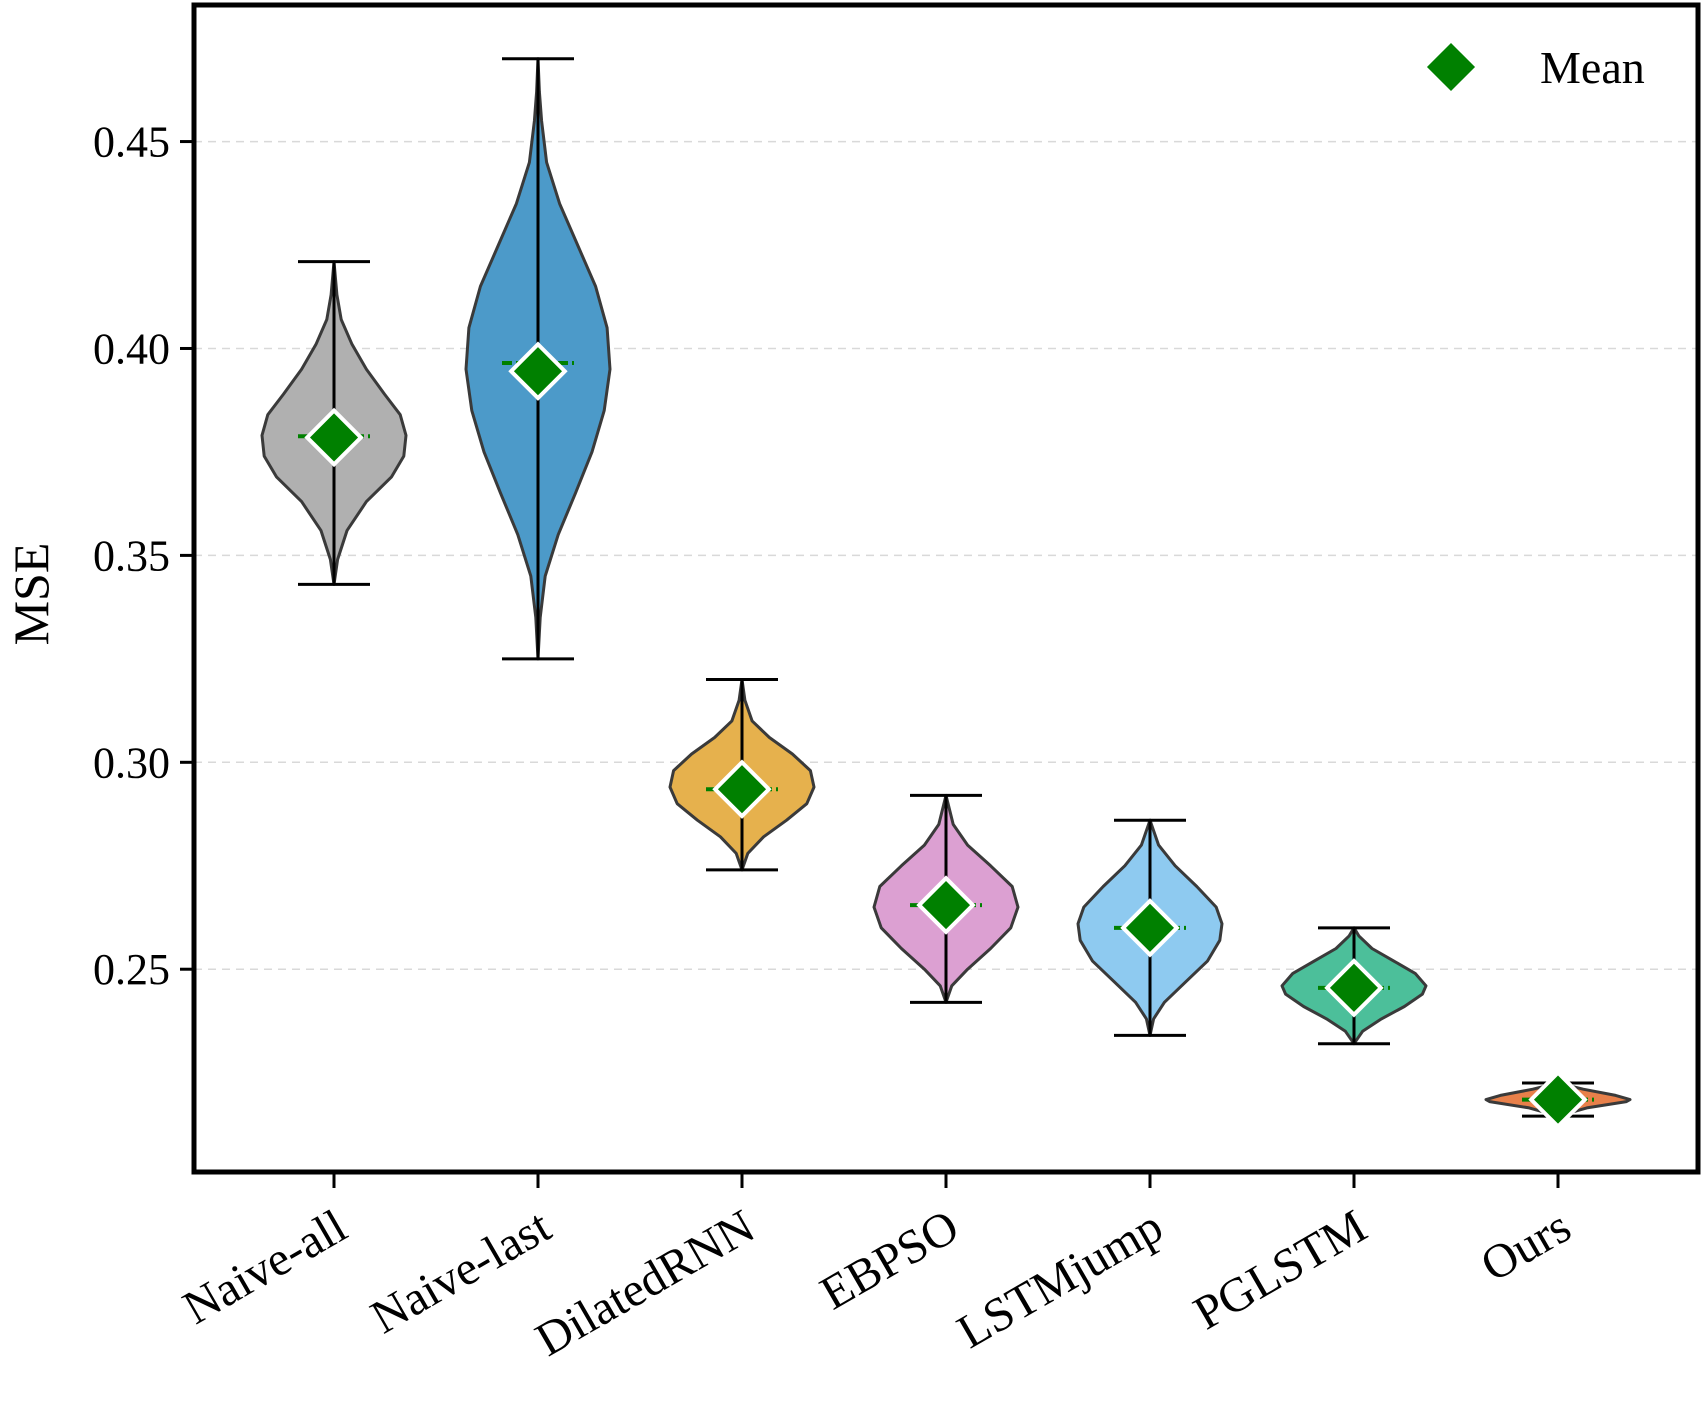  I want to click on legend-mean-marker, so click(1451, 67).